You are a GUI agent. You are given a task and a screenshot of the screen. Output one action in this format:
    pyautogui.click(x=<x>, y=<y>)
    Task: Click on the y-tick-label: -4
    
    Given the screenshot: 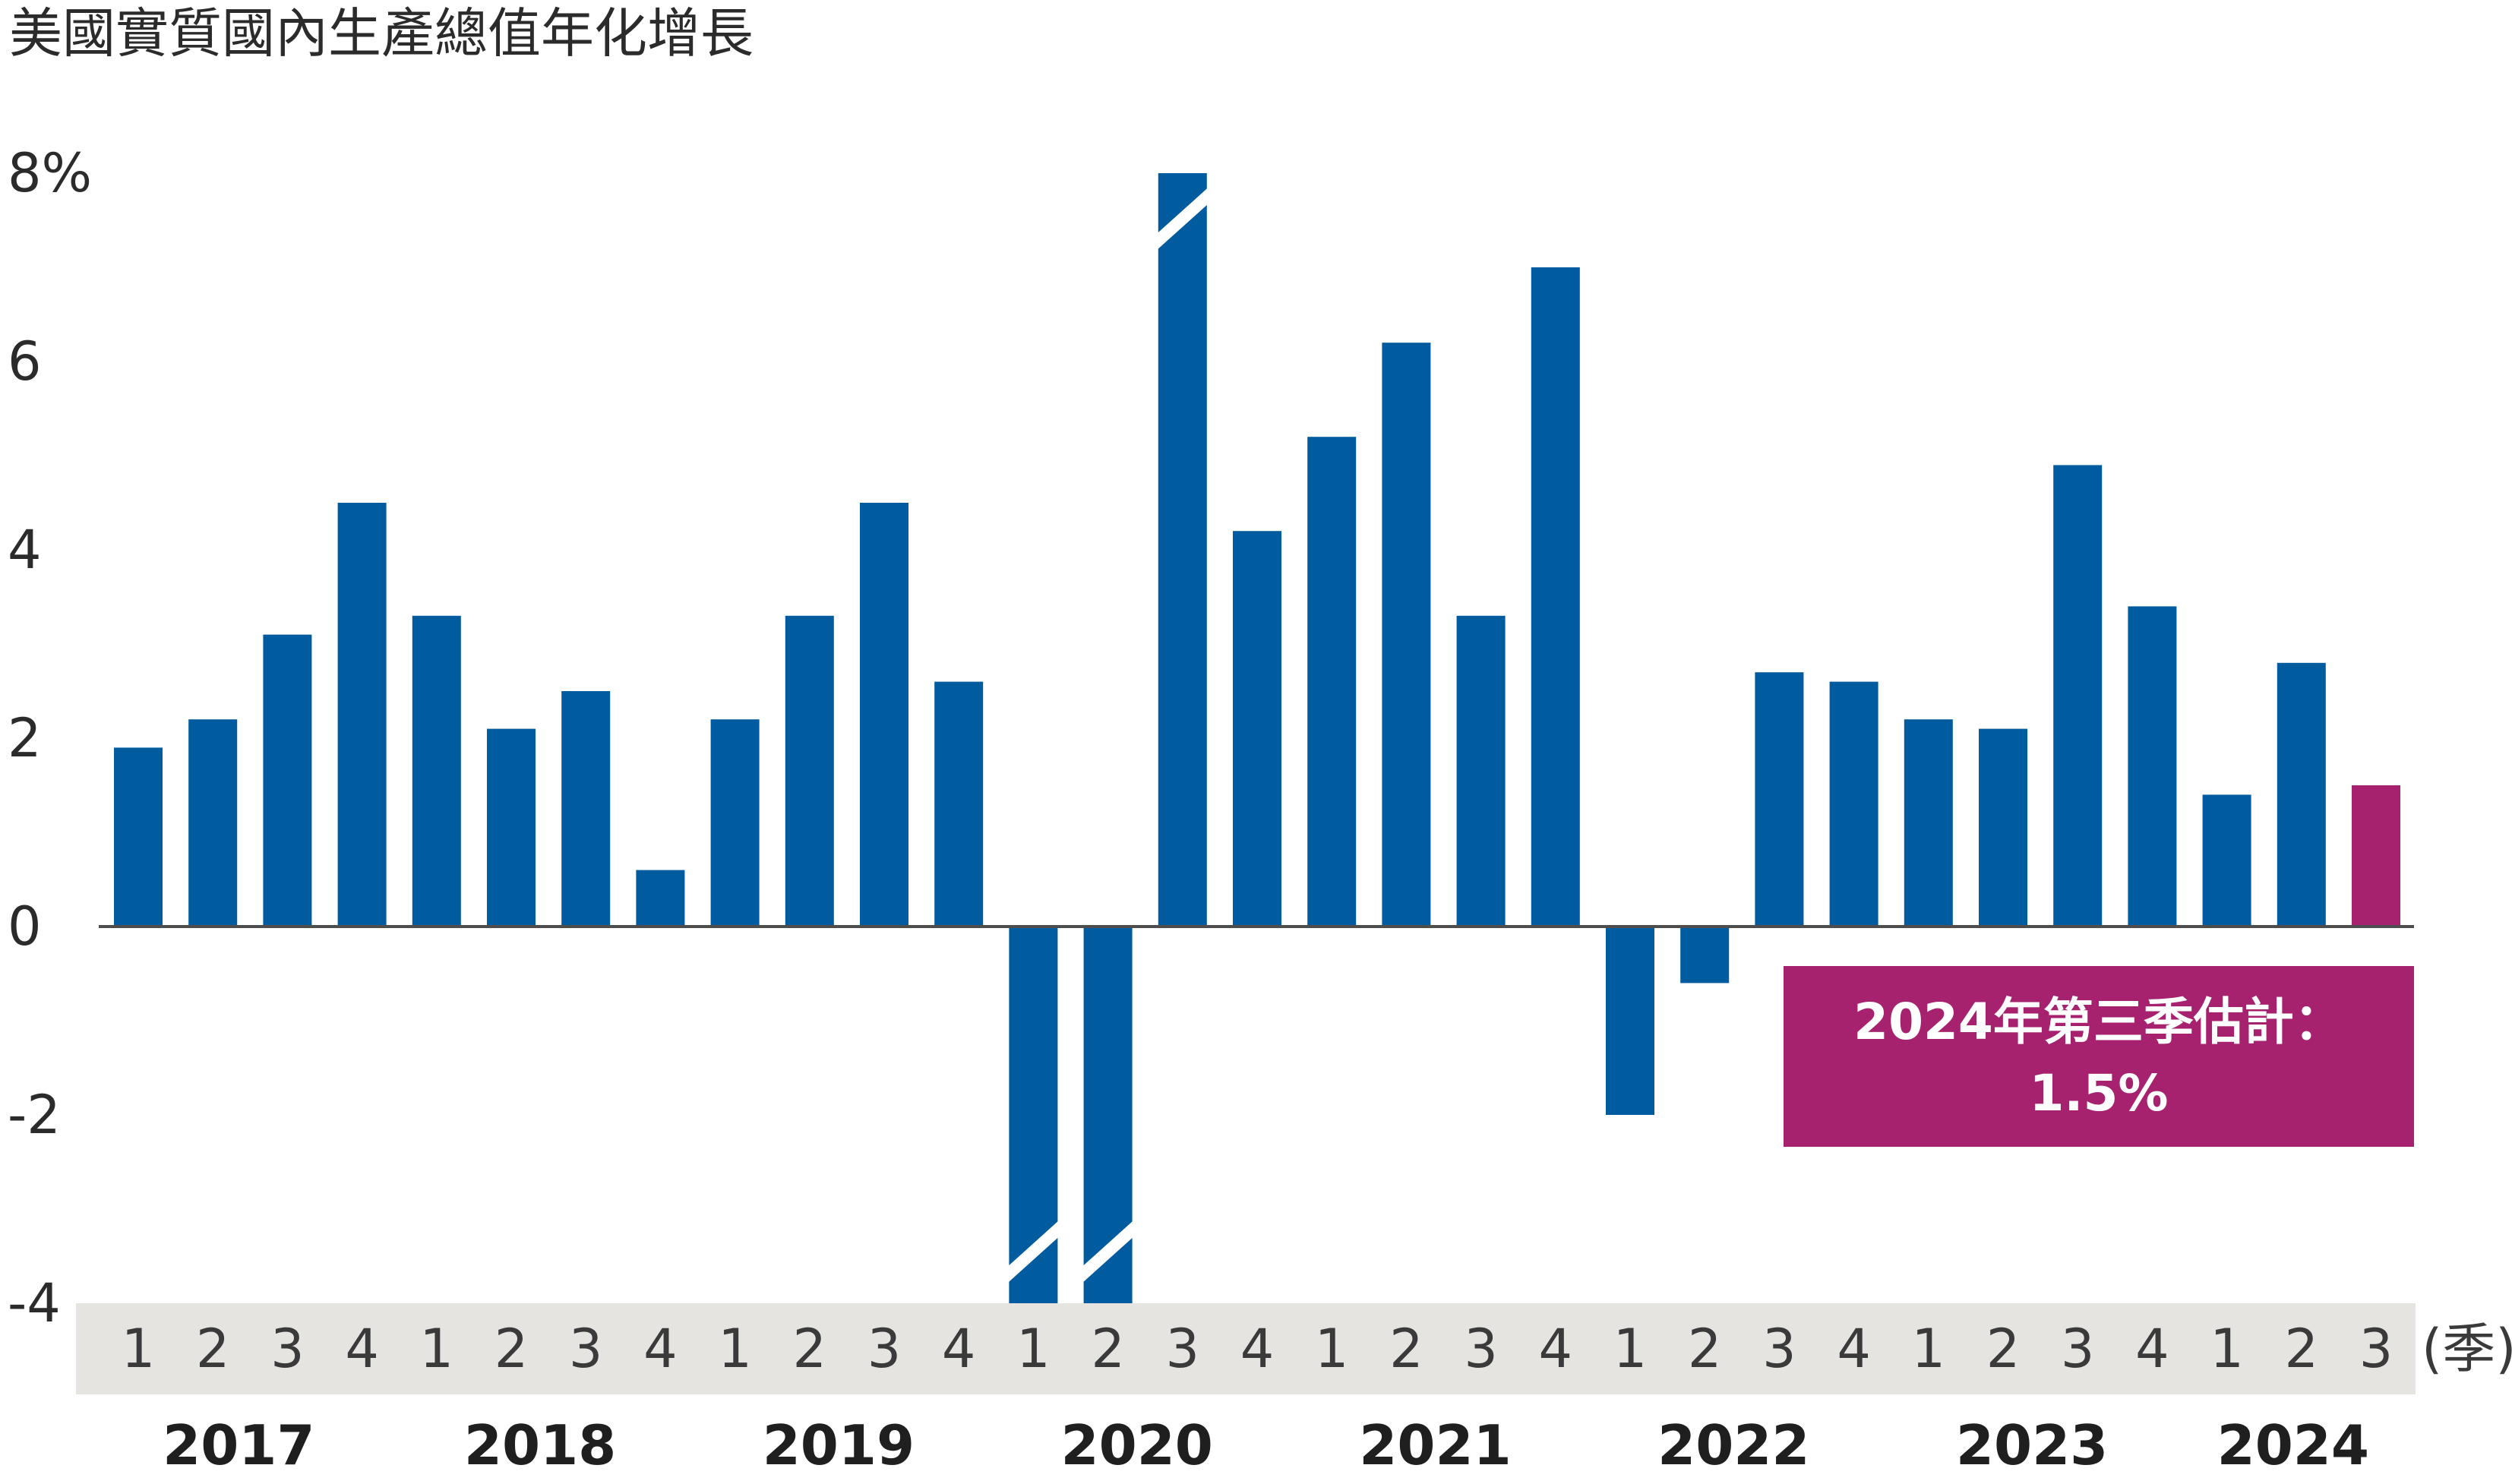 What is the action you would take?
    pyautogui.click(x=34, y=1303)
    